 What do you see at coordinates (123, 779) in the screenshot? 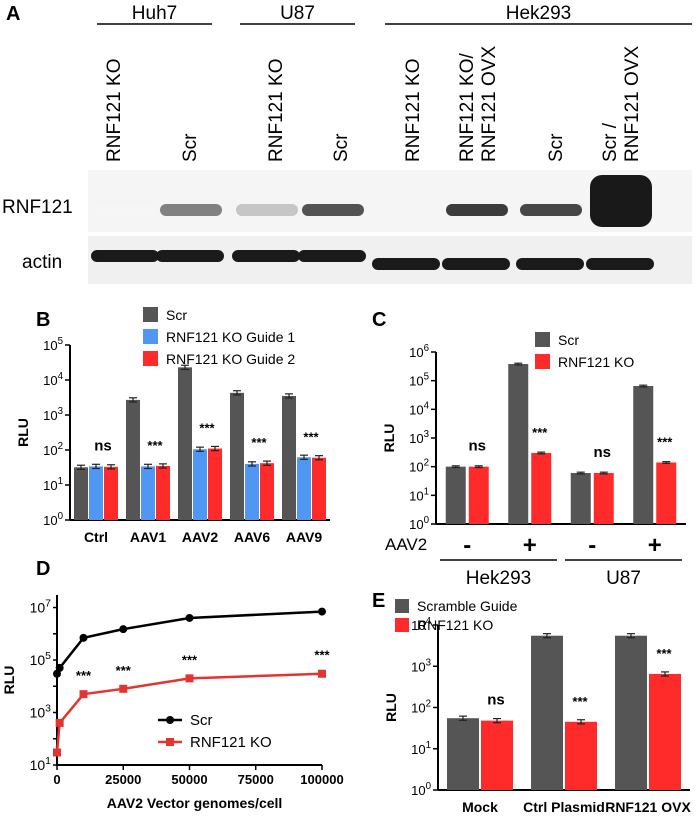
I see `x-tick-label: 25000` at bounding box center [123, 779].